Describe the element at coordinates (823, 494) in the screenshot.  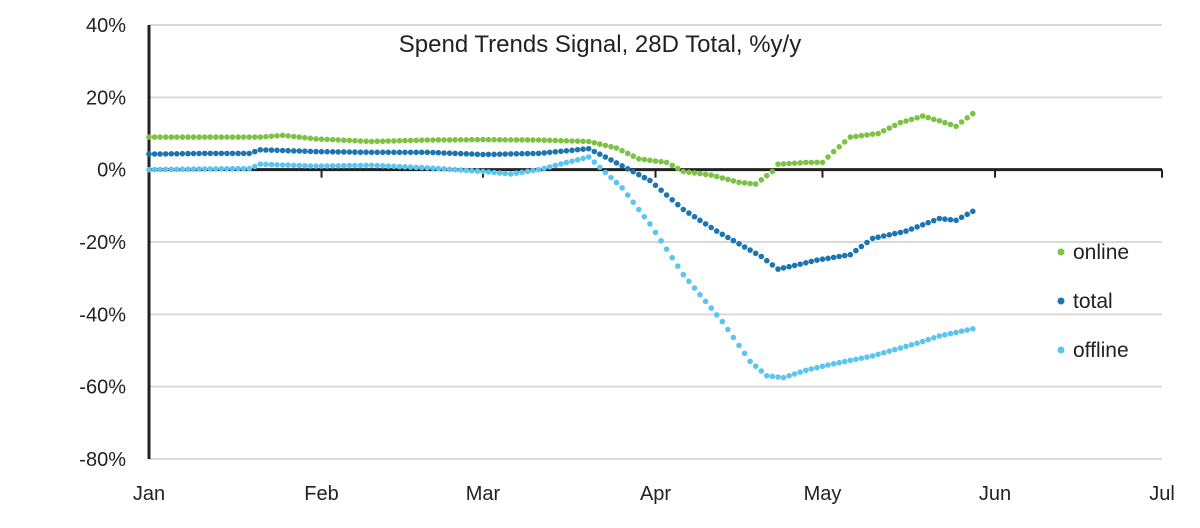
I see `x-tick-label: May` at that location.